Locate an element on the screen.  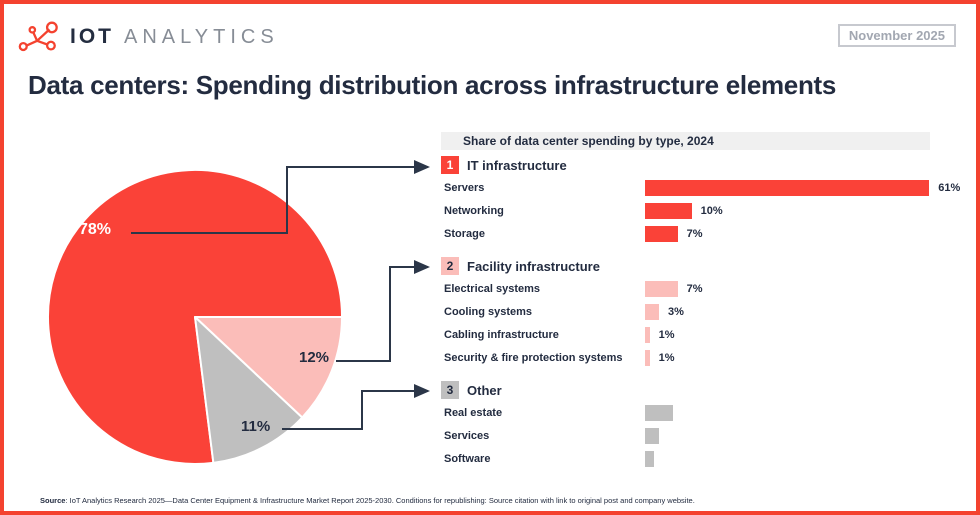
bar-category-label: Security & fire protection systems is located at coordinates (533, 357).